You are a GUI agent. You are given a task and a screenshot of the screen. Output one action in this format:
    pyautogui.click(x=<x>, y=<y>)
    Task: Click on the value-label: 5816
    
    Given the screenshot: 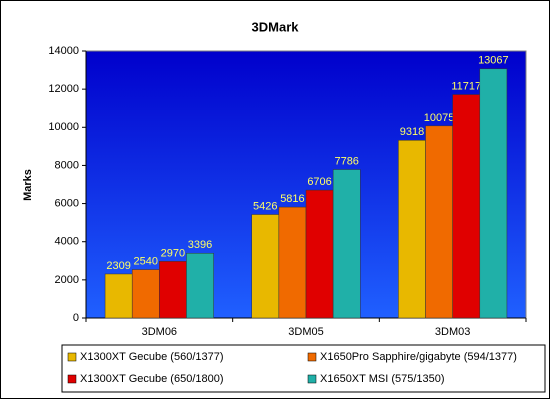 What is the action you would take?
    pyautogui.click(x=292, y=199)
    